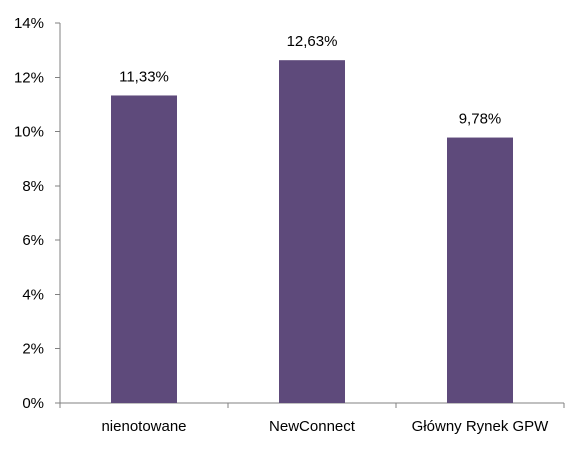 This screenshot has height=450, width=586. Describe the element at coordinates (37, 213) in the screenshot. I see `y-axis: 0% 2% 4% 6% 8% 10% 12% 14%` at that location.